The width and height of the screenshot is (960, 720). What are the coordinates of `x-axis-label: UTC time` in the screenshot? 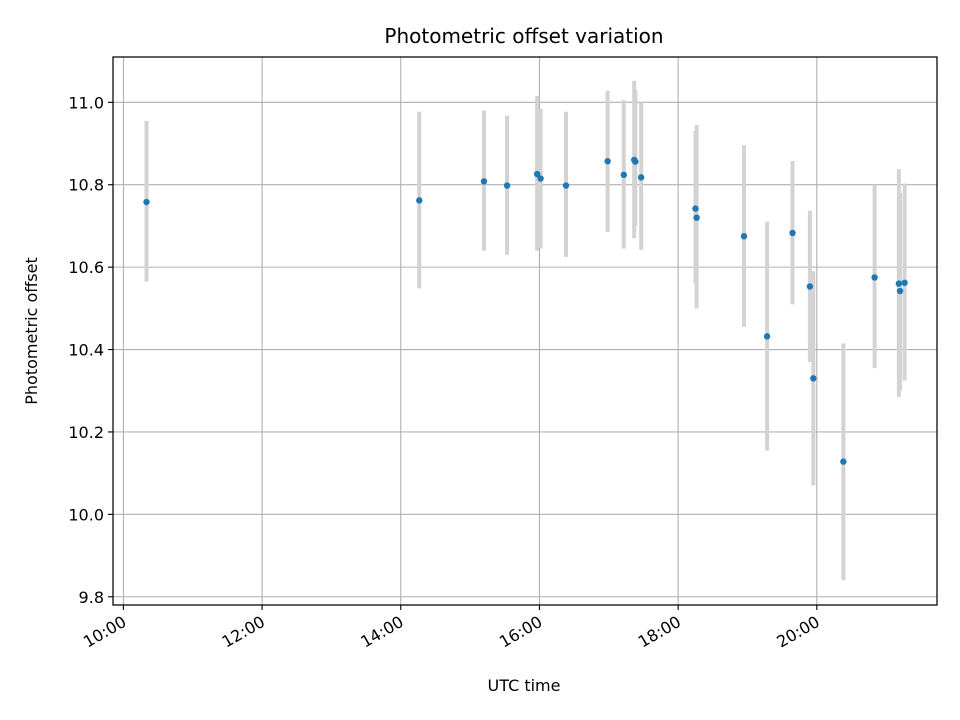 It's located at (524, 685).